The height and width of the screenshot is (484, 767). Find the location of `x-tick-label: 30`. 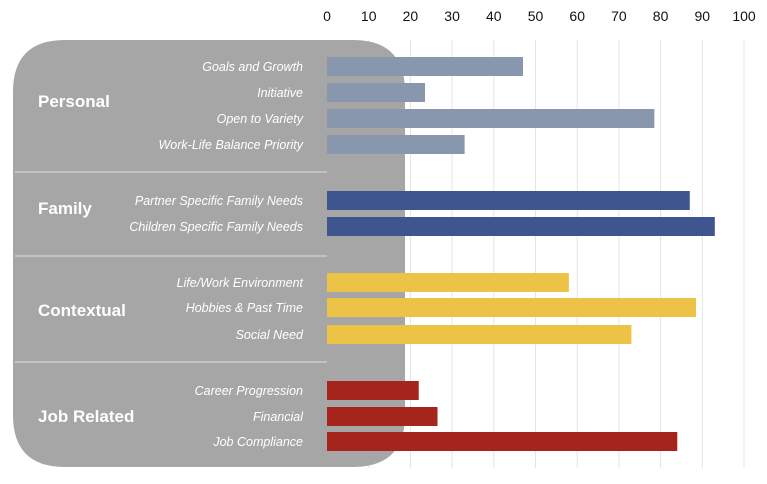

x-tick-label: 30 is located at coordinates (452, 16).